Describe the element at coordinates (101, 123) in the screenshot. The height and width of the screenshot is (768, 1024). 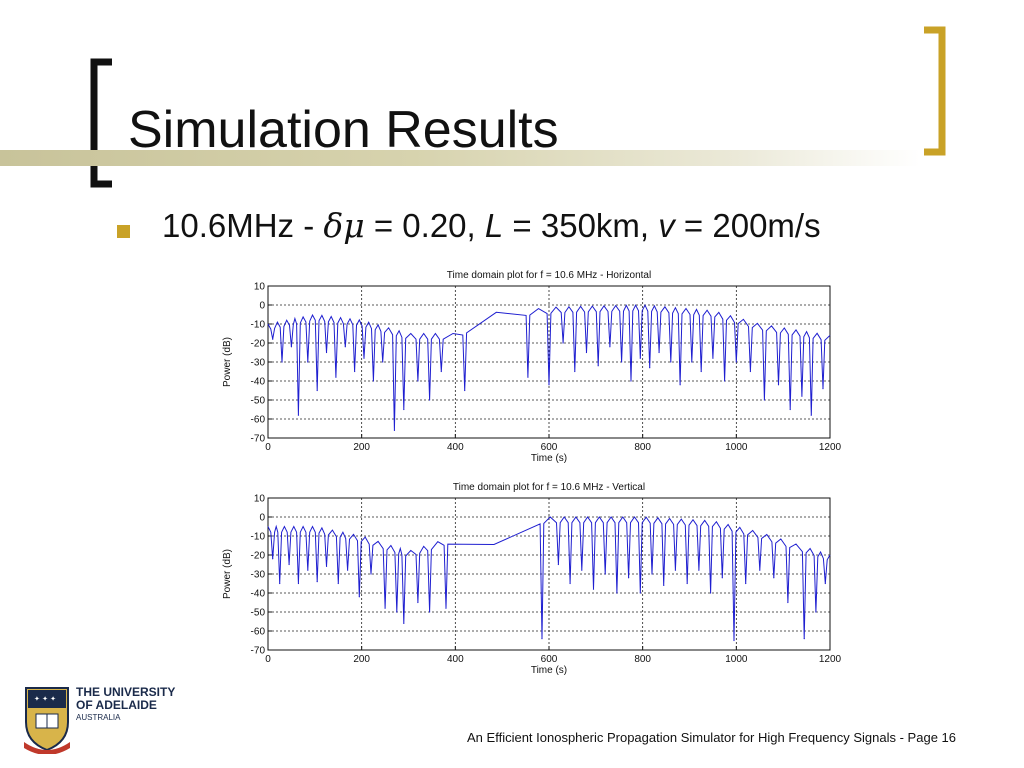
I see `left-bracket-decoration` at that location.